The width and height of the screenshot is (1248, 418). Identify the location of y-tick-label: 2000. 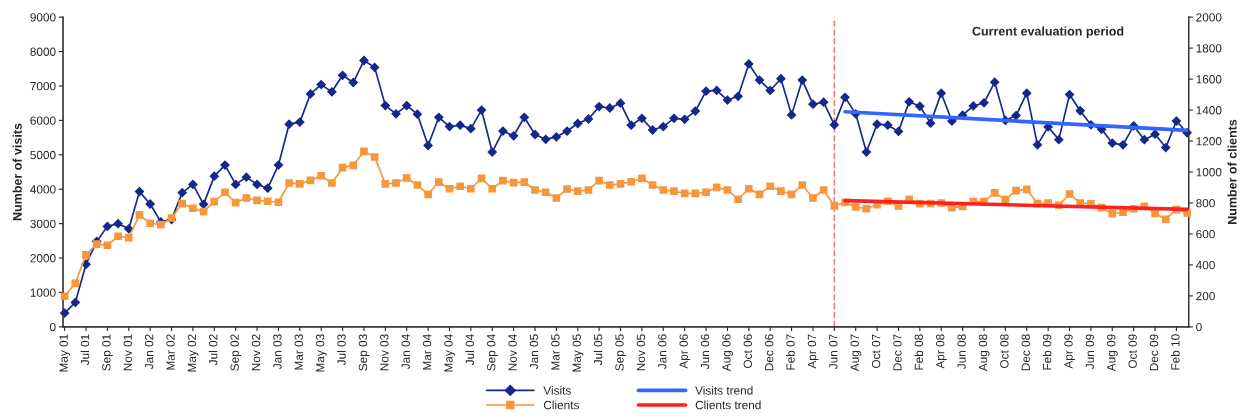
(43, 258).